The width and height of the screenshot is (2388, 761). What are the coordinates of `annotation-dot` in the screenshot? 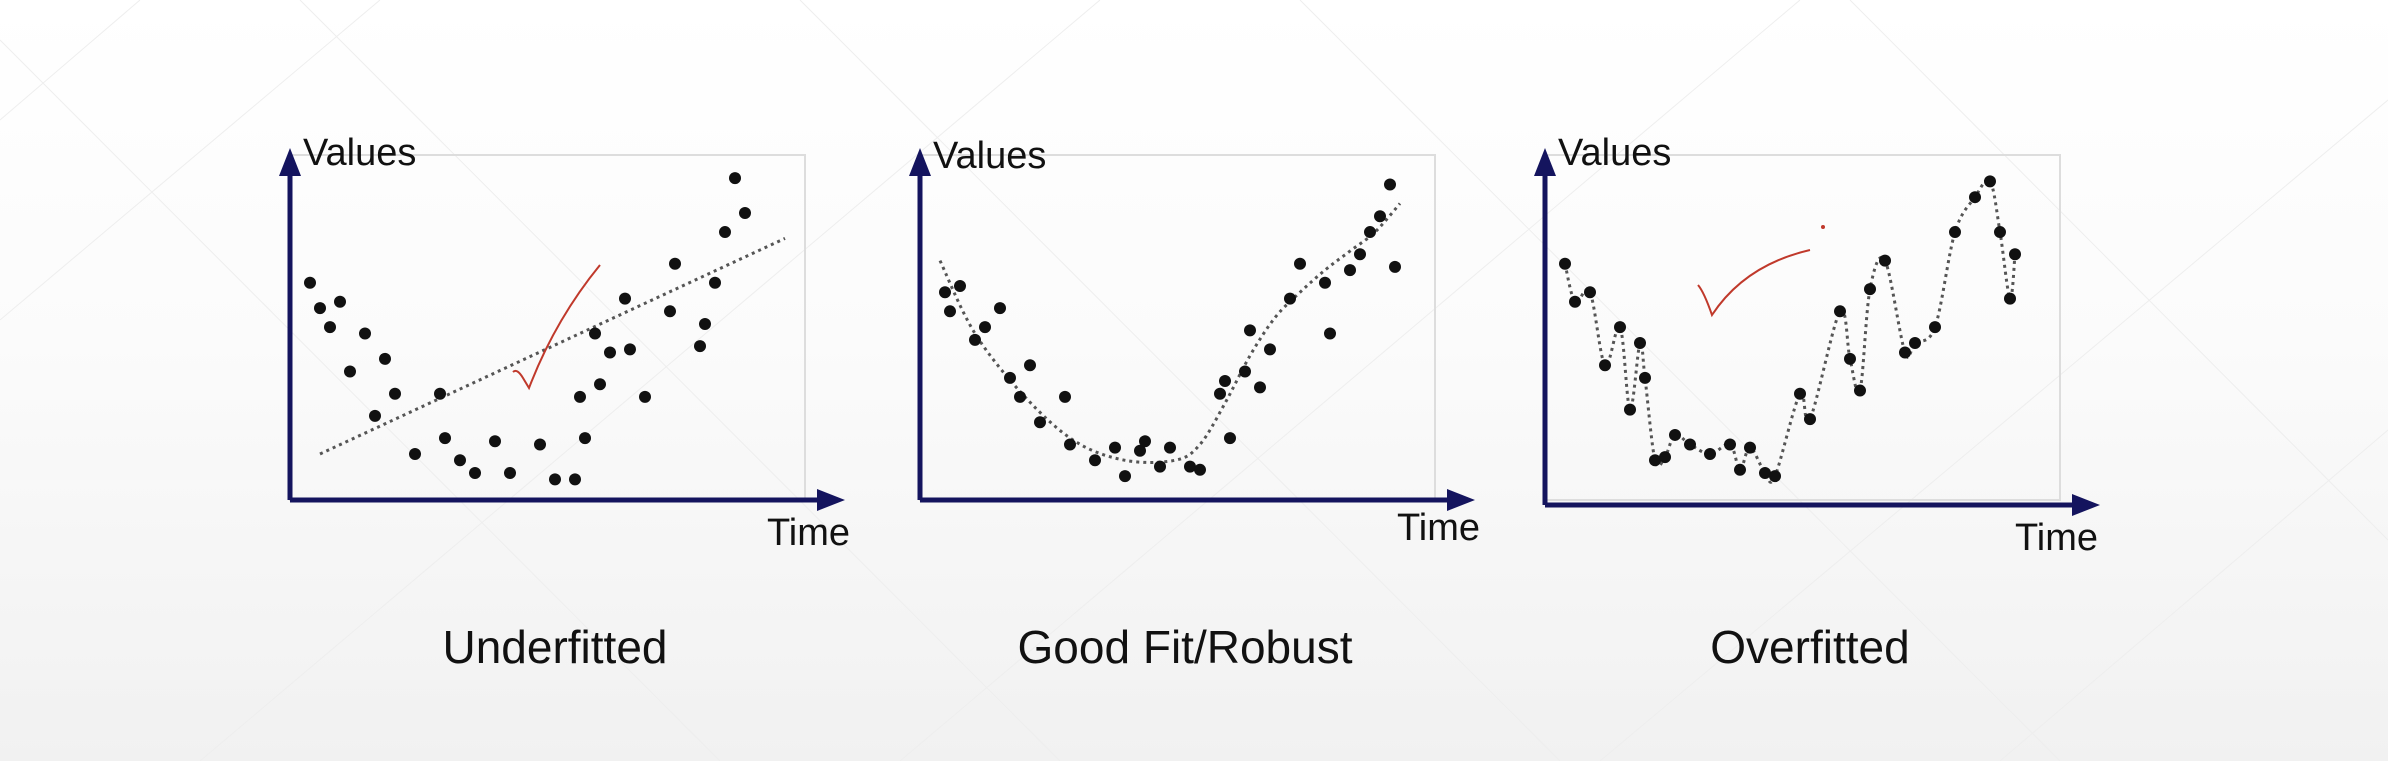 It's located at (1823, 227).